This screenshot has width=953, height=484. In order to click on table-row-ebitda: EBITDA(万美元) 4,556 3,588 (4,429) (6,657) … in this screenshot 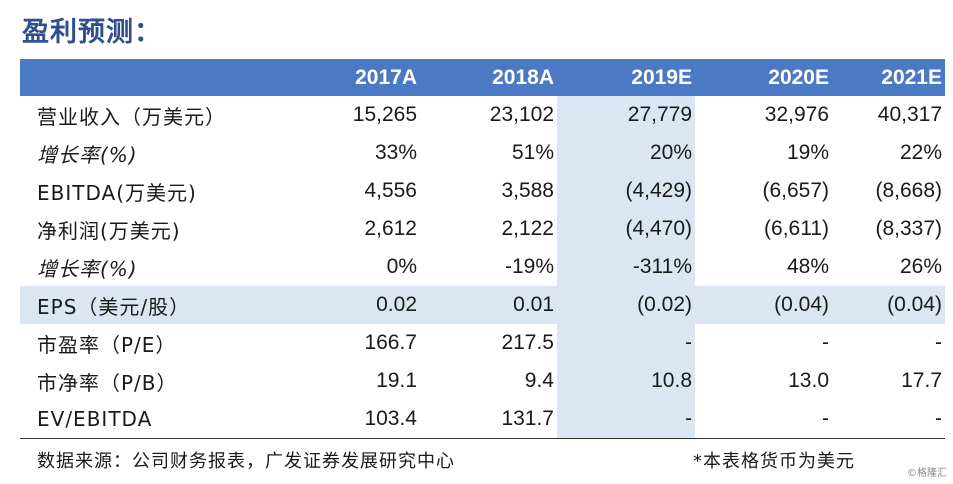, I will do `click(482, 191)`.